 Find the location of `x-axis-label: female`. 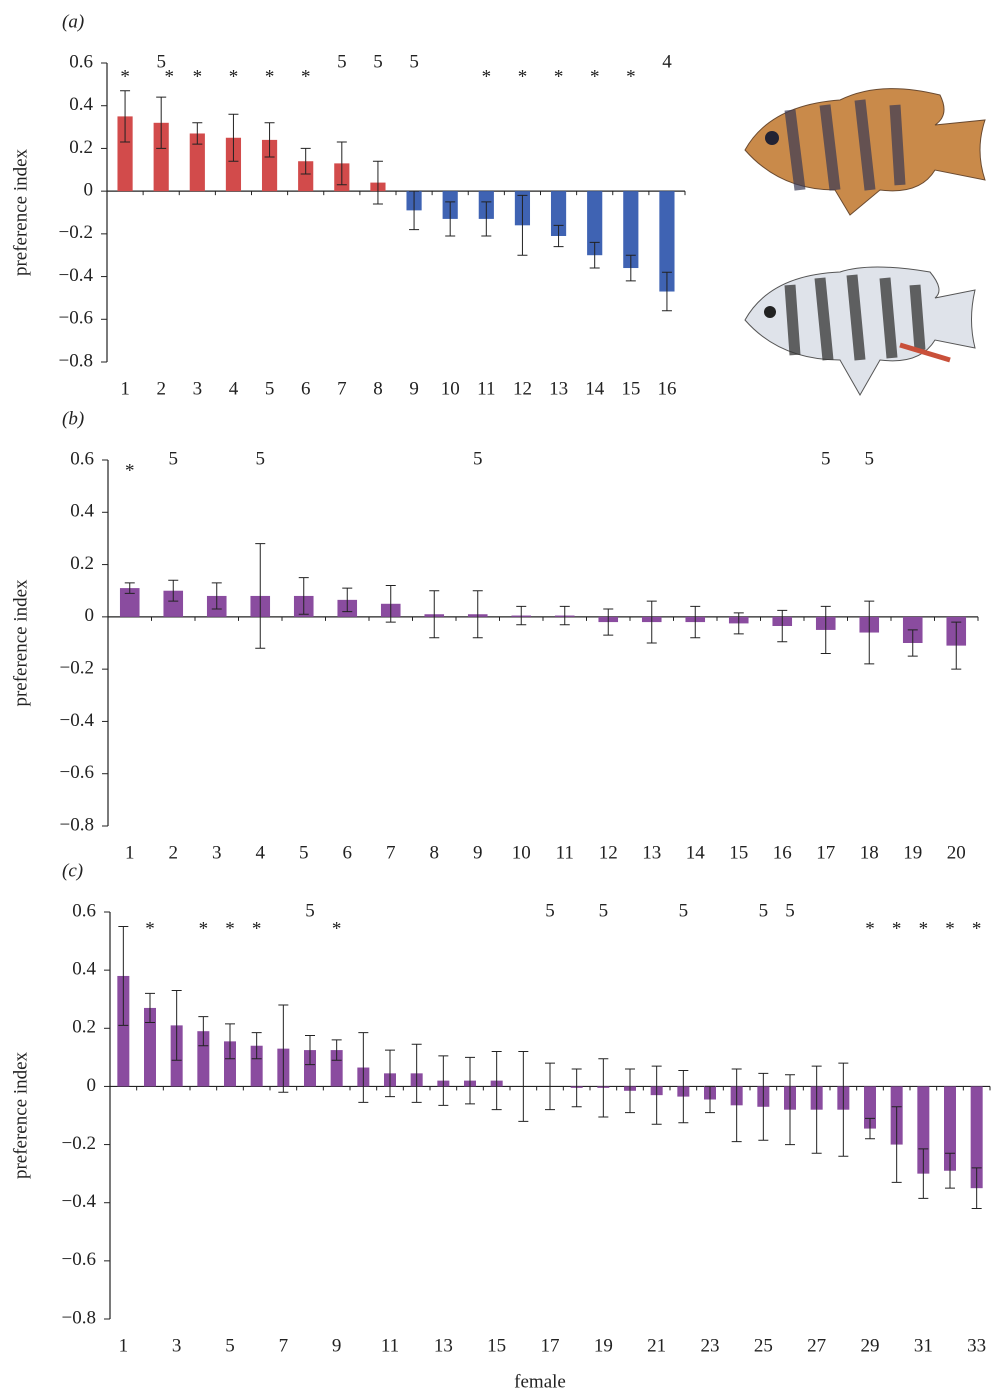

x-axis-label: female is located at coordinates (540, 1381).